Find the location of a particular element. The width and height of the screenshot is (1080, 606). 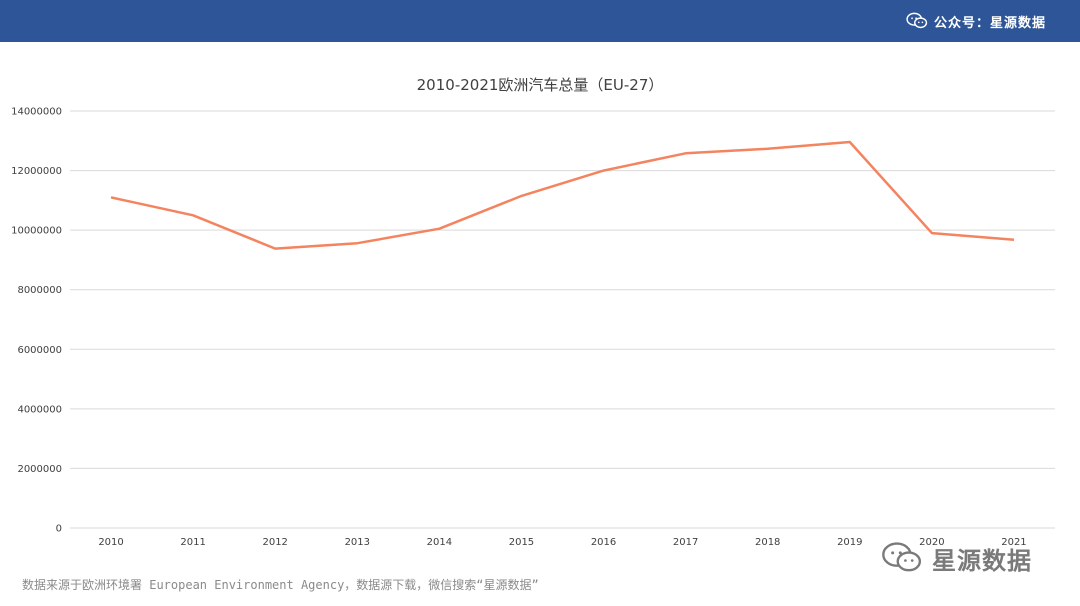

y-tick-label: 0 is located at coordinates (59, 529).